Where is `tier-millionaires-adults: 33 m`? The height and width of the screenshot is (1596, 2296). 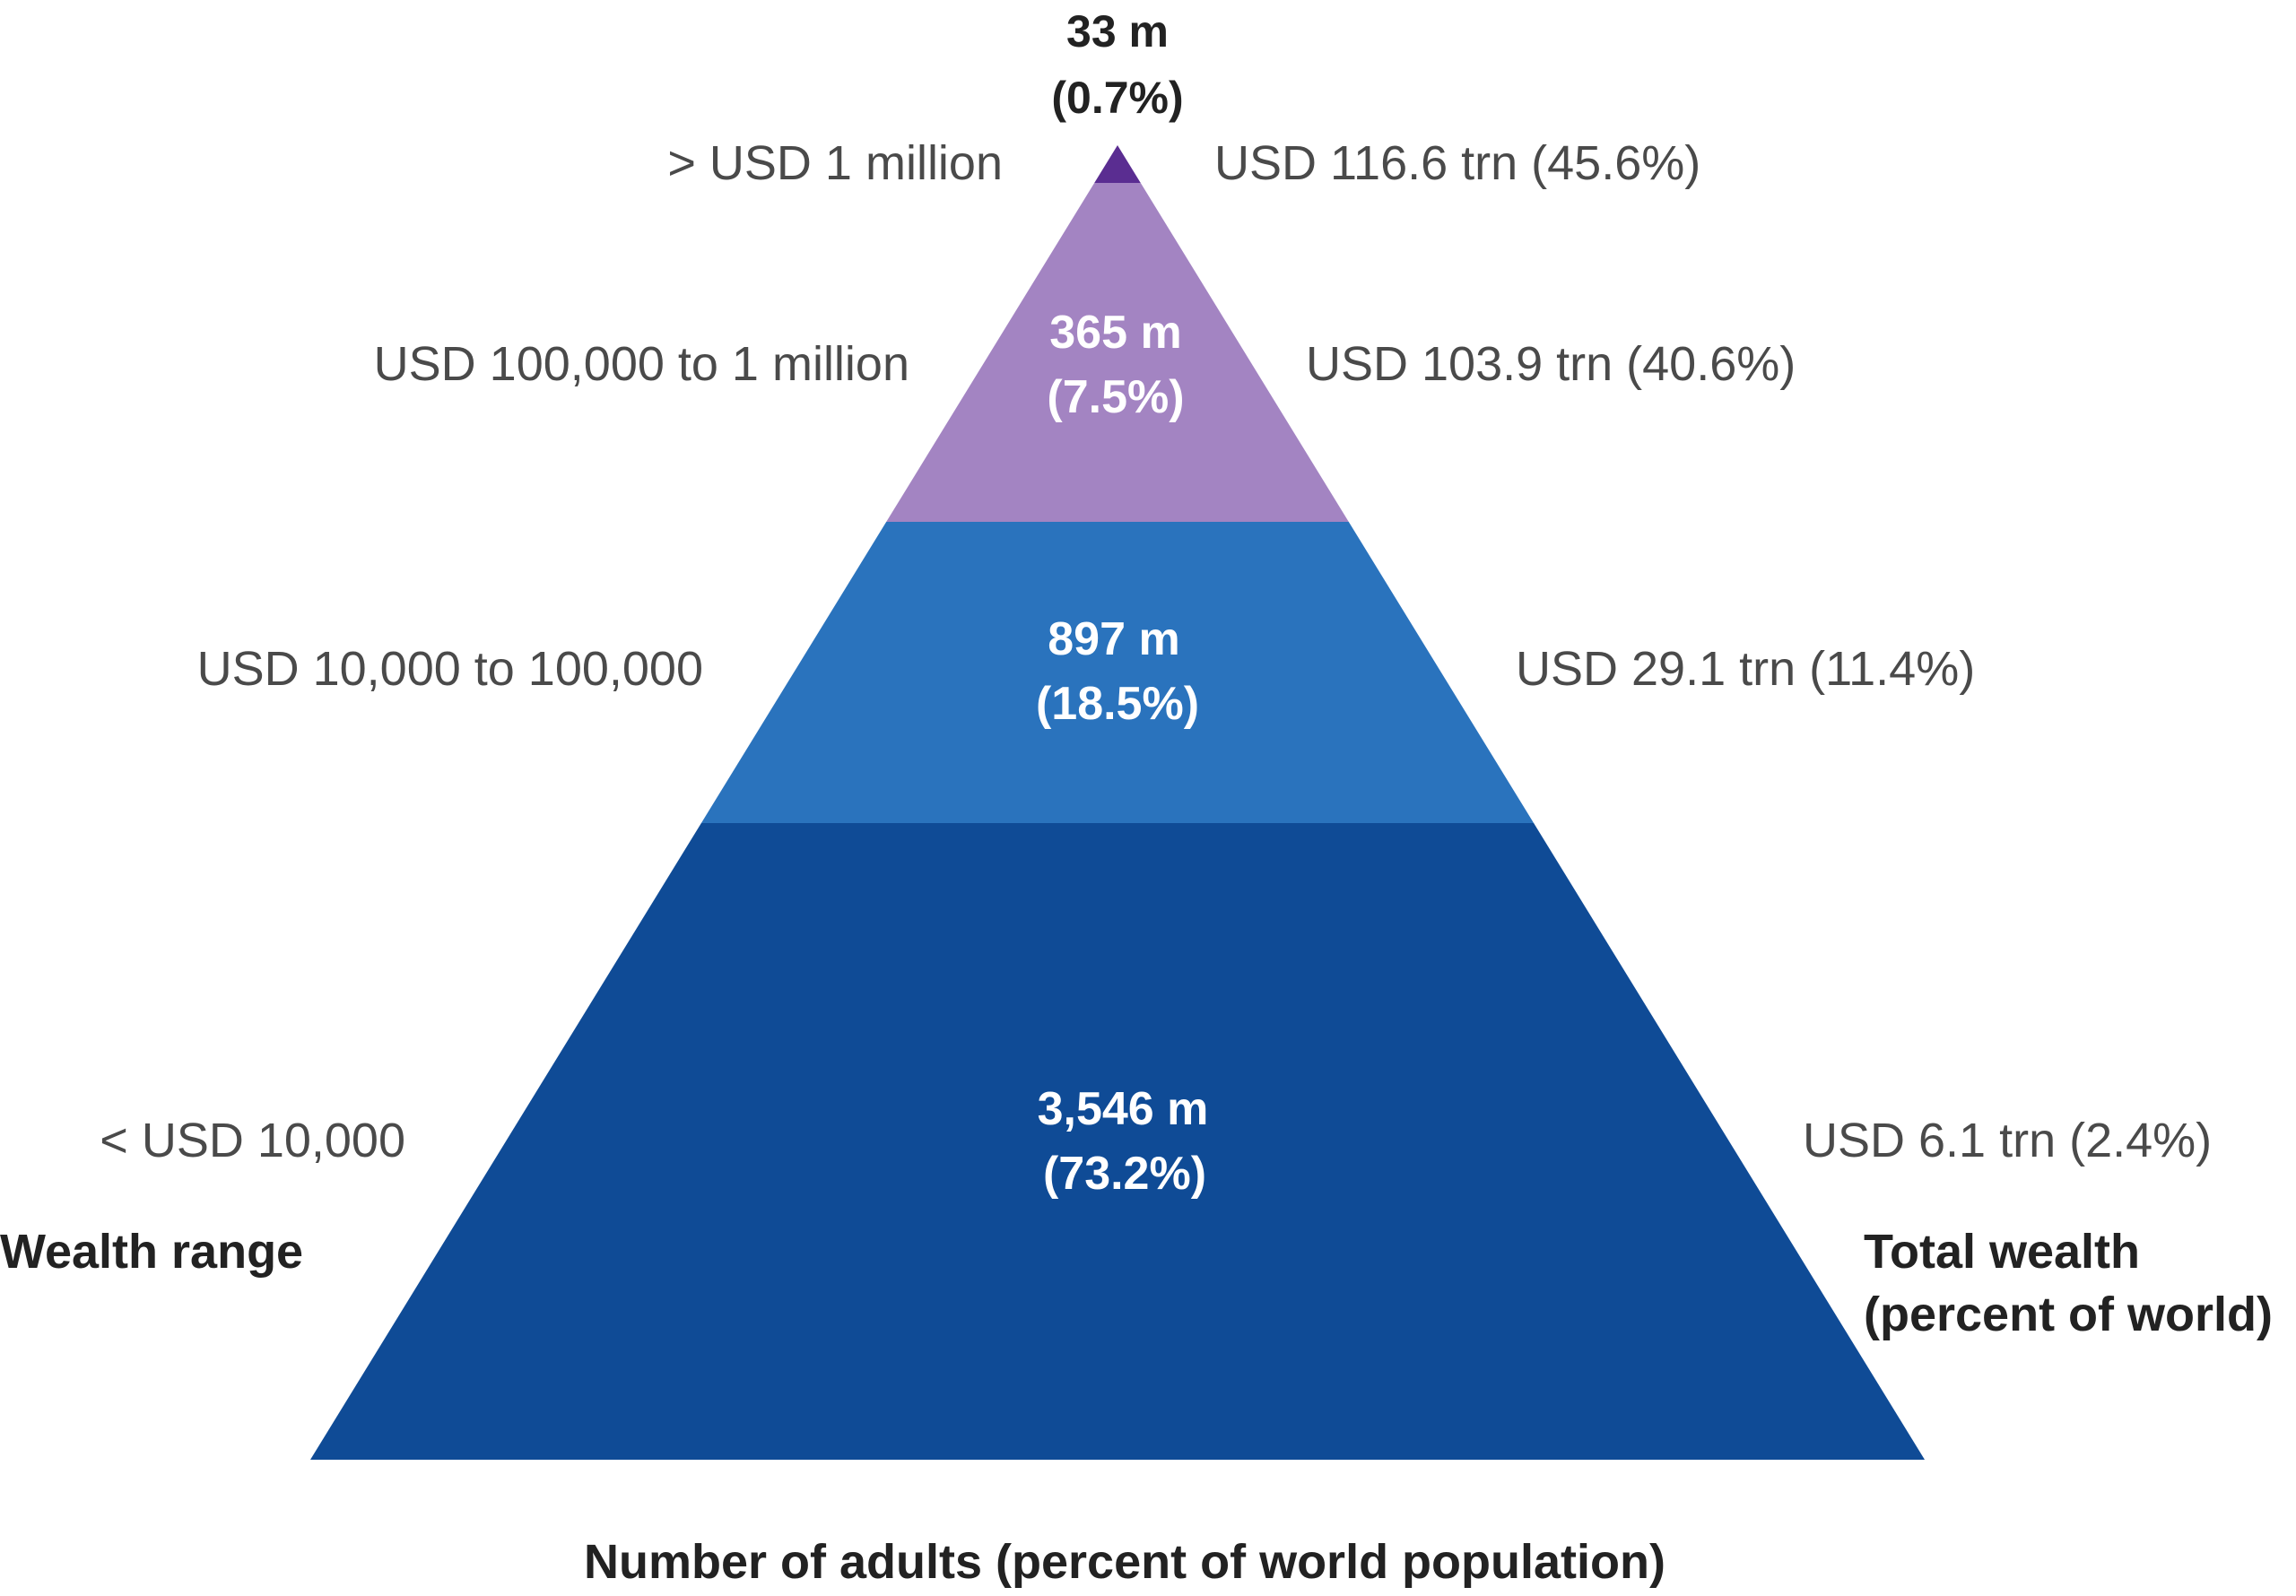 tier-millionaires-adults: 33 m is located at coordinates (1117, 31).